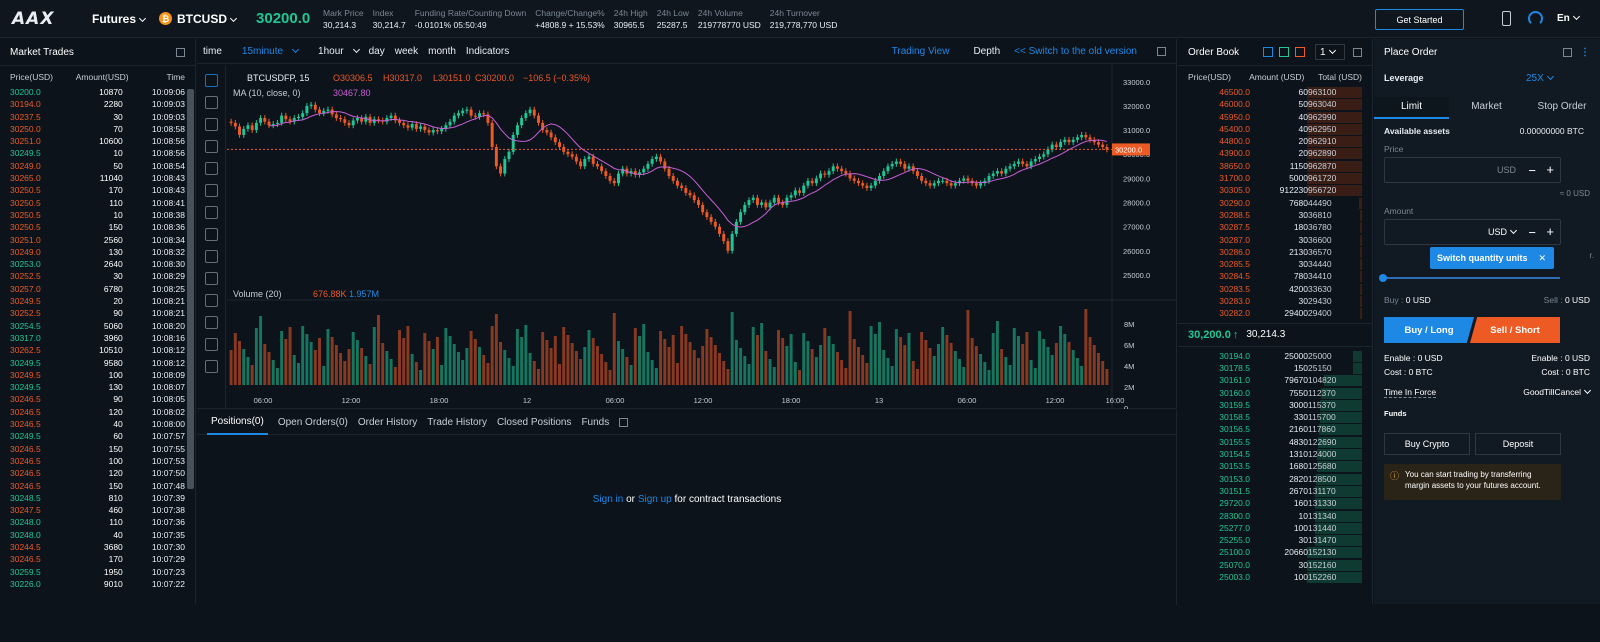 The image size is (1600, 642). What do you see at coordinates (1275, 141) in the screenshot?
I see `order-row: 44800.0 20 962910` at bounding box center [1275, 141].